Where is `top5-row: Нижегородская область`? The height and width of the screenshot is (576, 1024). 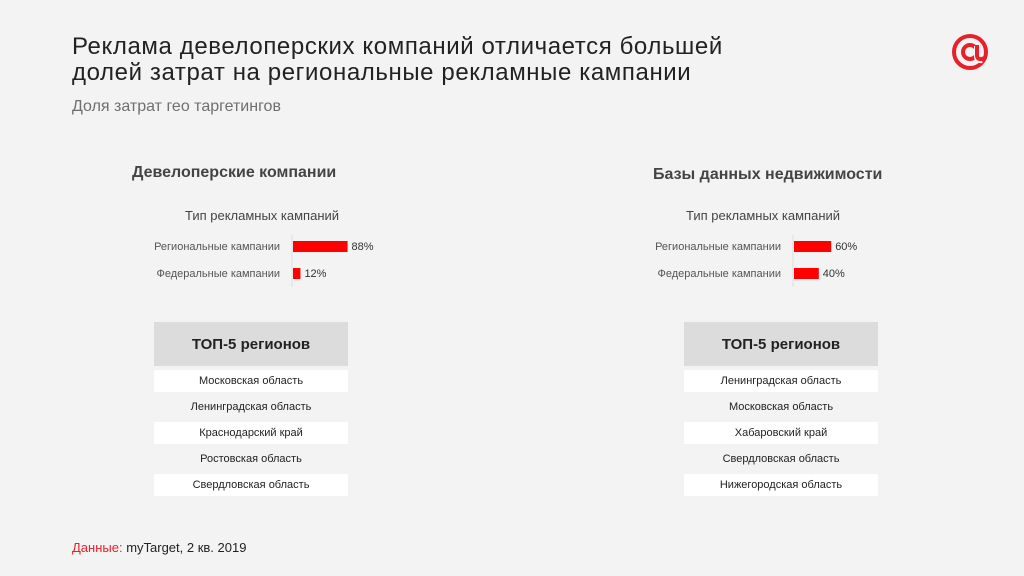
top5-row: Нижегородская область is located at coordinates (781, 485).